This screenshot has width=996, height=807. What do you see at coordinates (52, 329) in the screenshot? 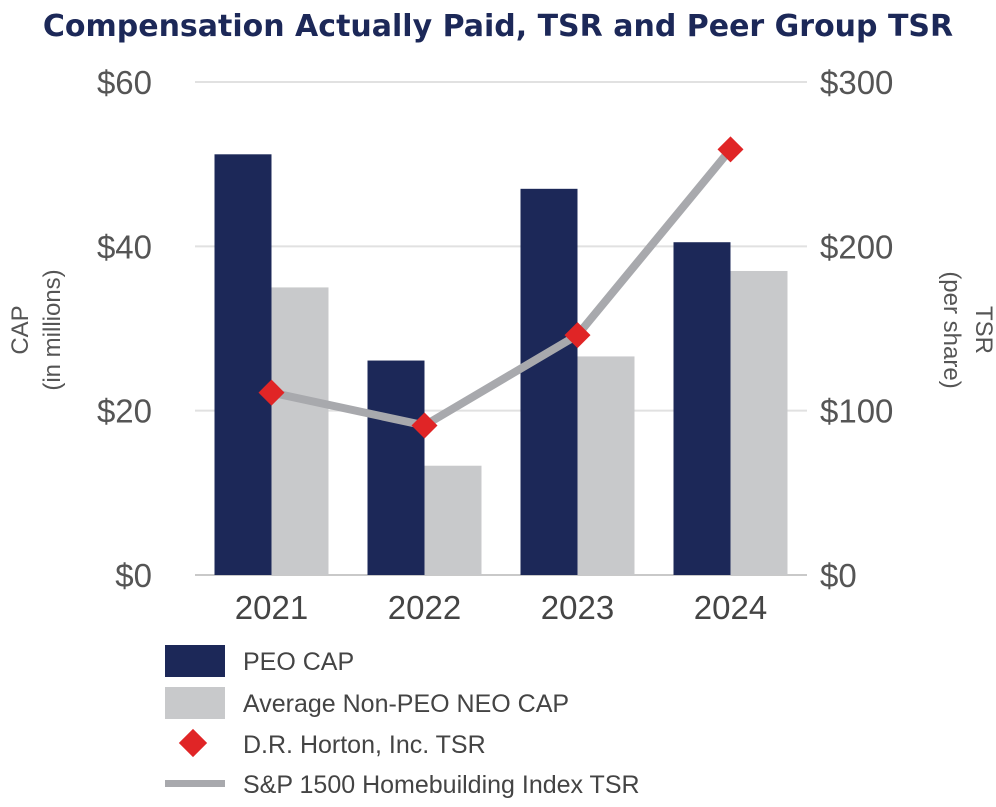
I see `y-axis-left-label-line2: (in millions)` at bounding box center [52, 329].